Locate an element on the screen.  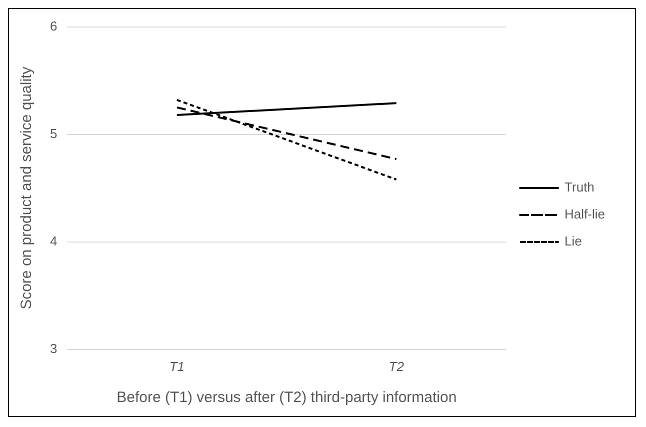
y-tick-label: 4 is located at coordinates (54, 240).